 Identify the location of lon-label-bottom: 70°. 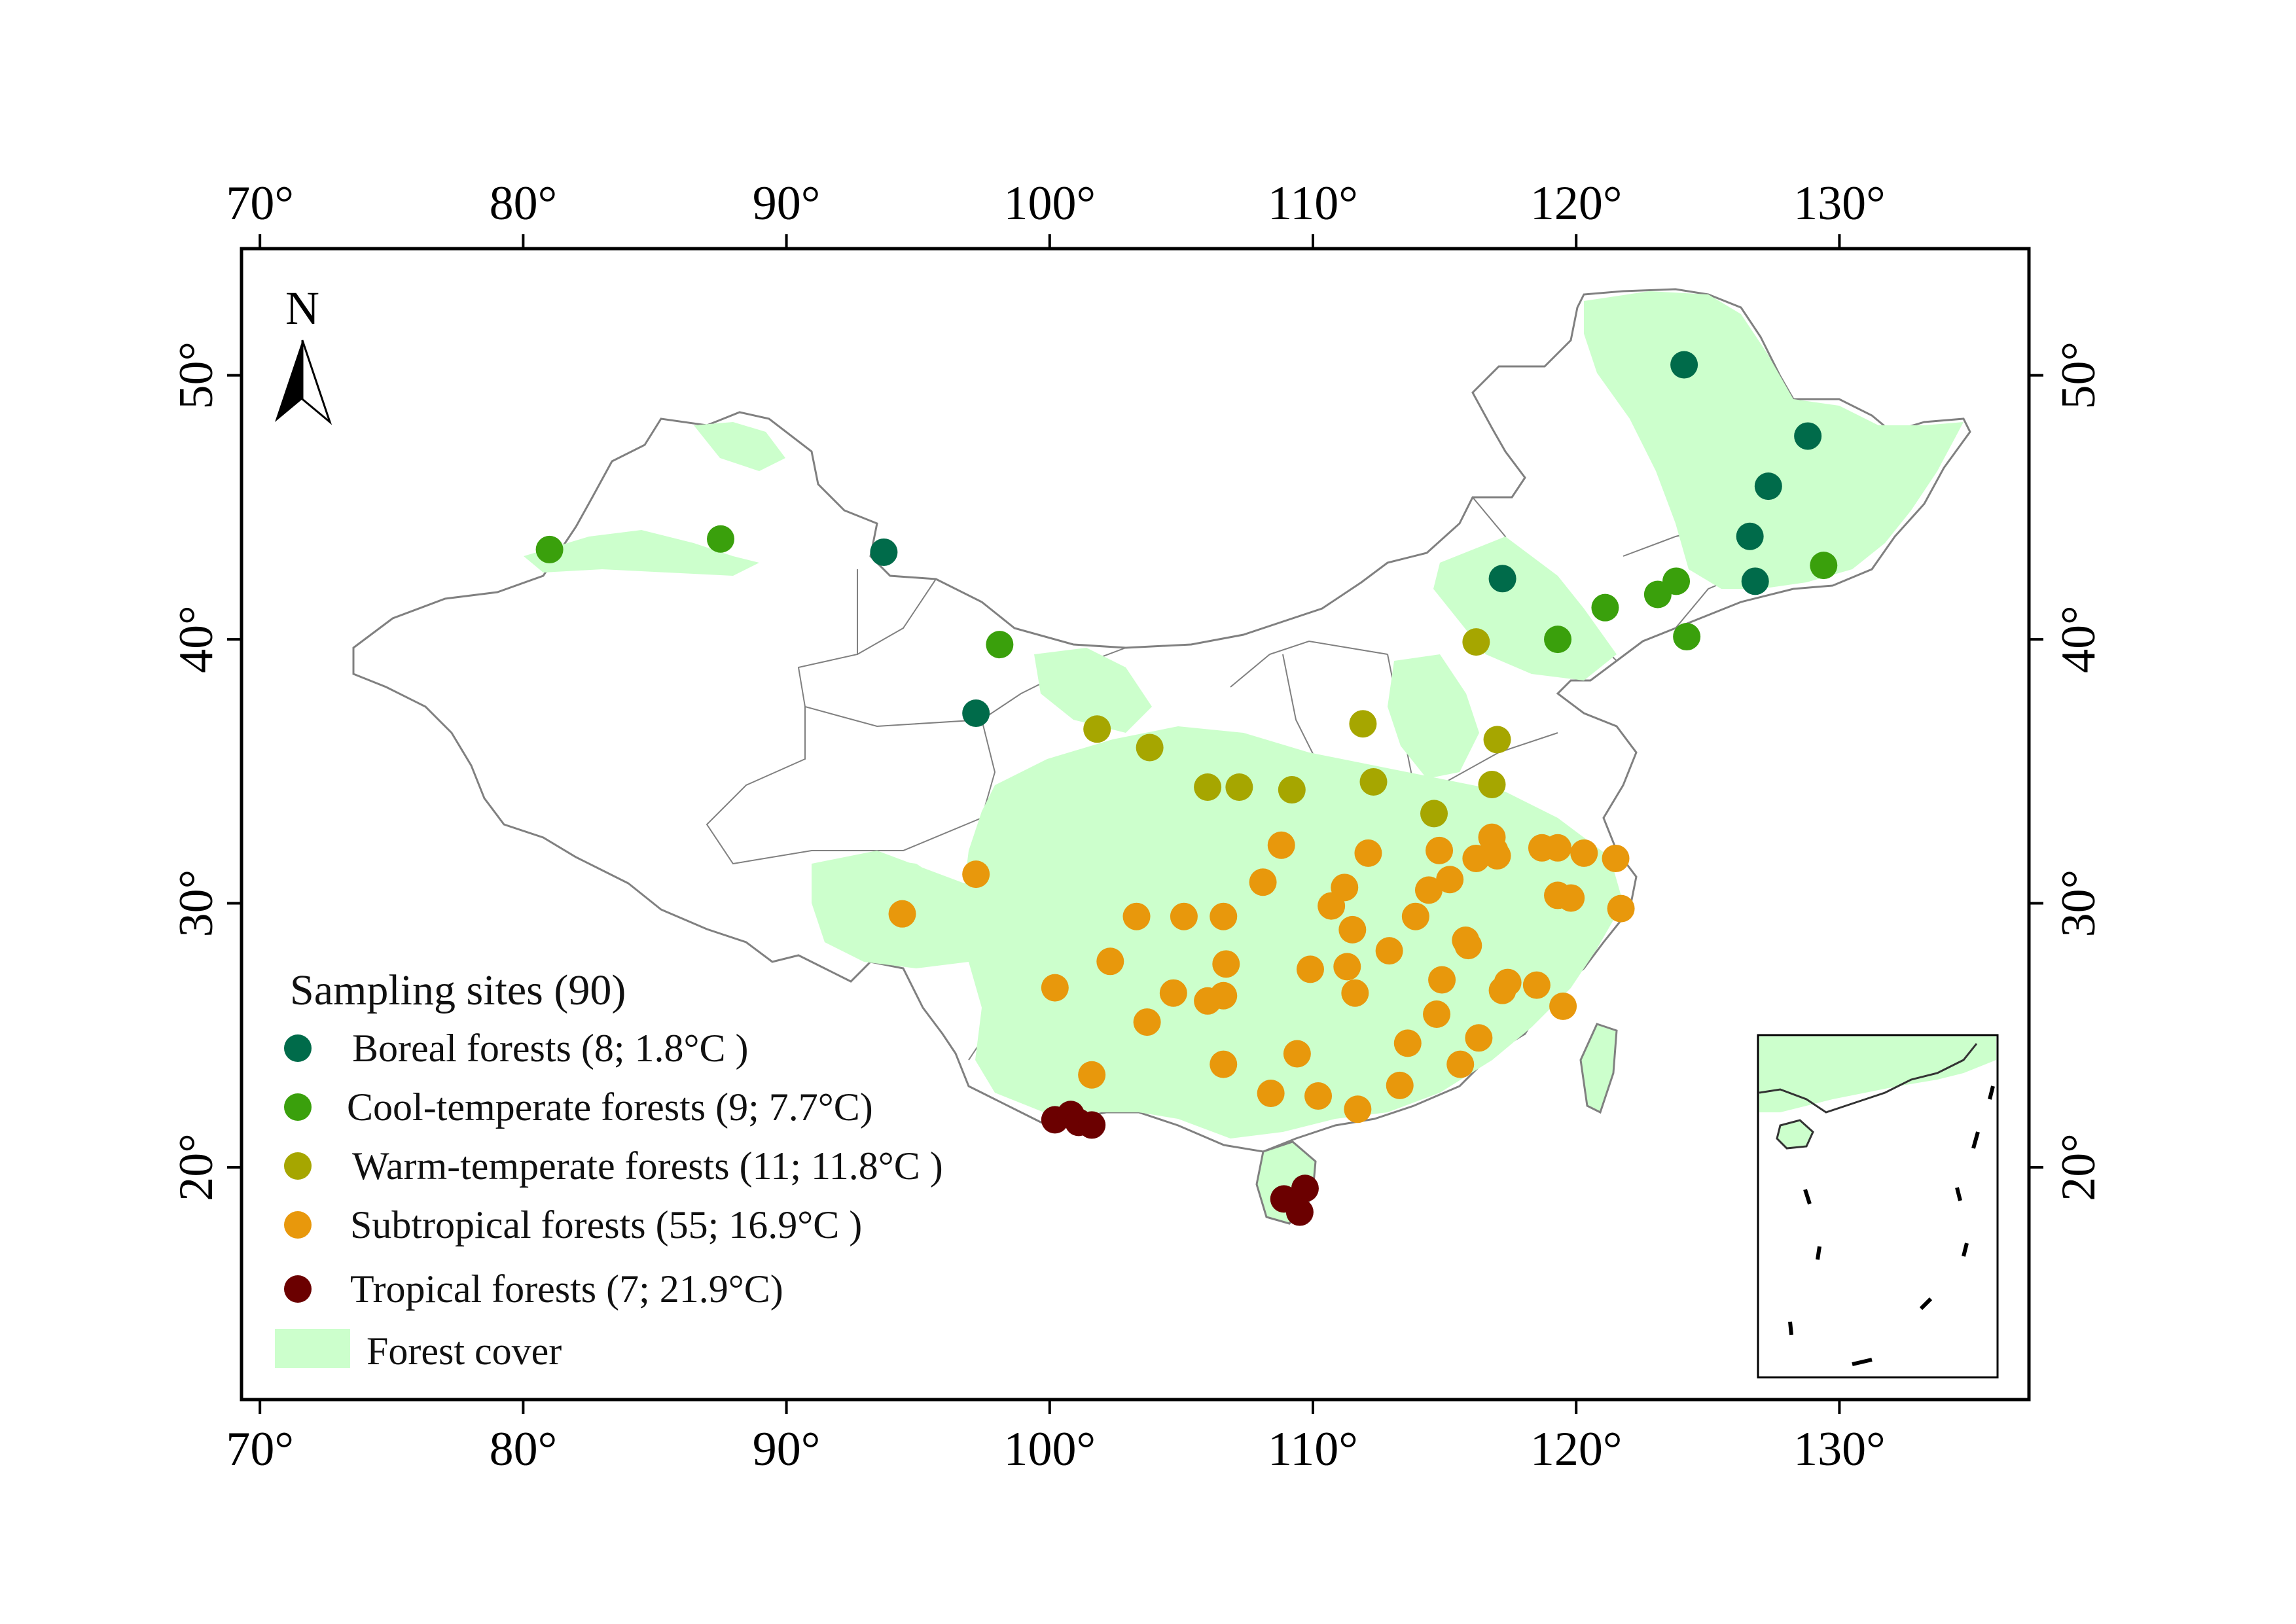
(260, 1449).